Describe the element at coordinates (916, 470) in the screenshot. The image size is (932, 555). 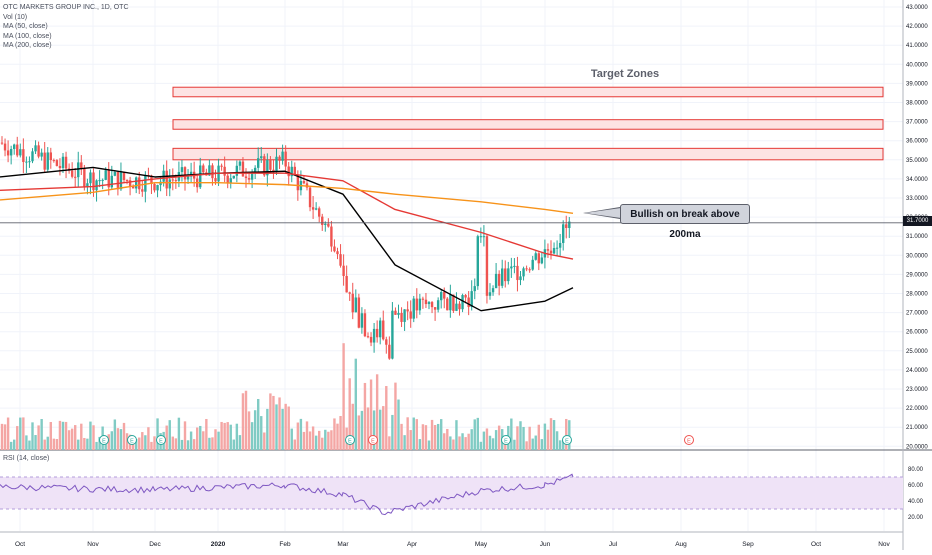
I see `rsi-tick-label: 80.00` at that location.